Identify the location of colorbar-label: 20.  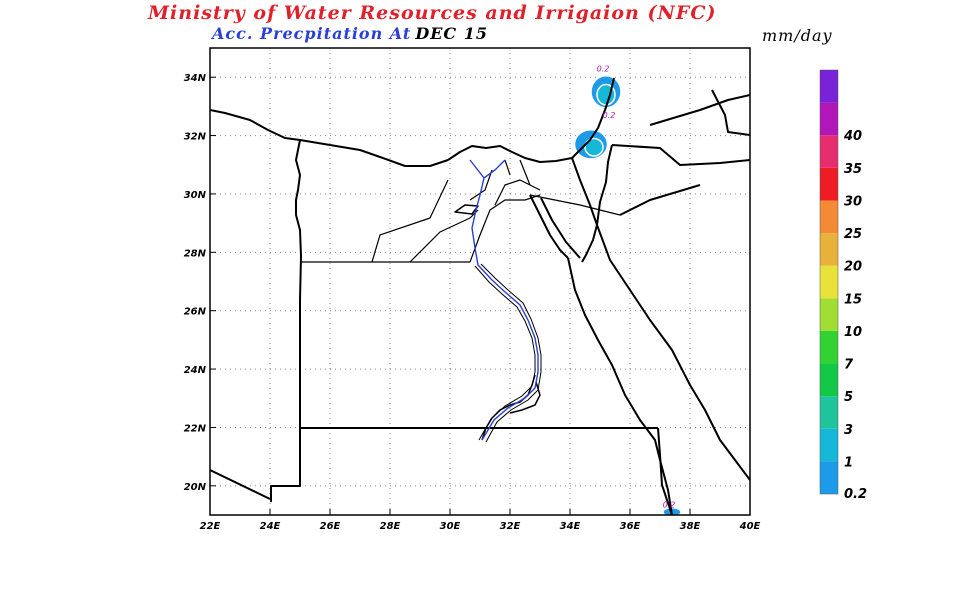
(853, 267).